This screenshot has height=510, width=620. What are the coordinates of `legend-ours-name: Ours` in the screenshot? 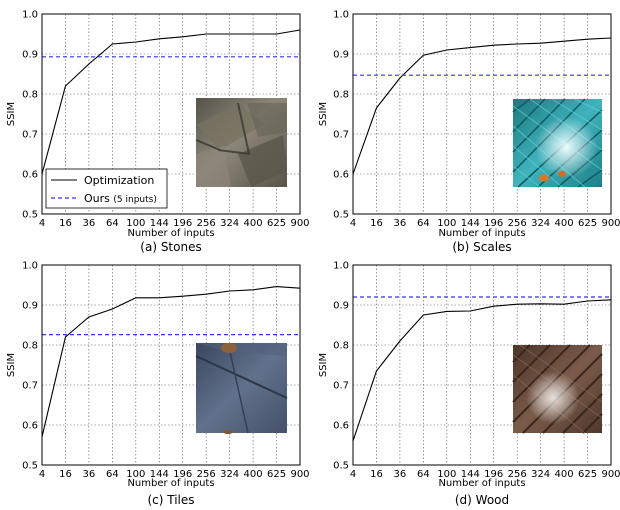 It's located at (97, 198).